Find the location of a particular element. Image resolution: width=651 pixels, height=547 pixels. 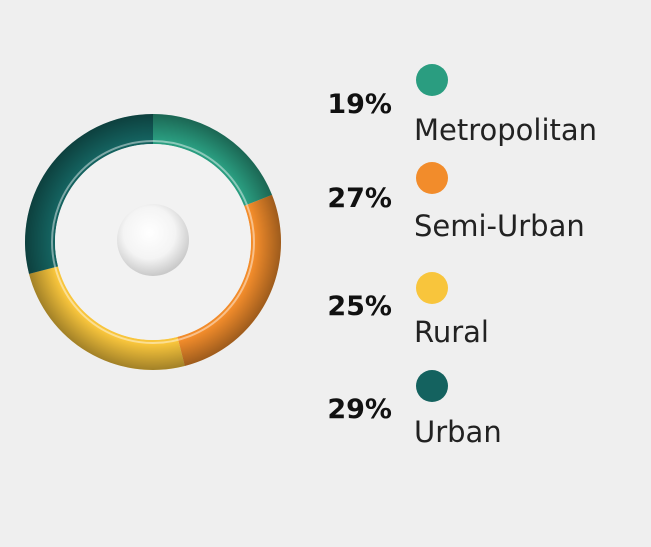

legend-label: Metropolitan is located at coordinates (505, 130).